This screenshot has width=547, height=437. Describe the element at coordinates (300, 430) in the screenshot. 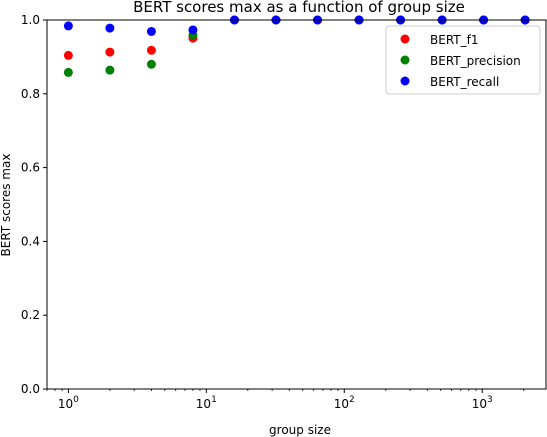

I see `x-axis-label: group size` at that location.